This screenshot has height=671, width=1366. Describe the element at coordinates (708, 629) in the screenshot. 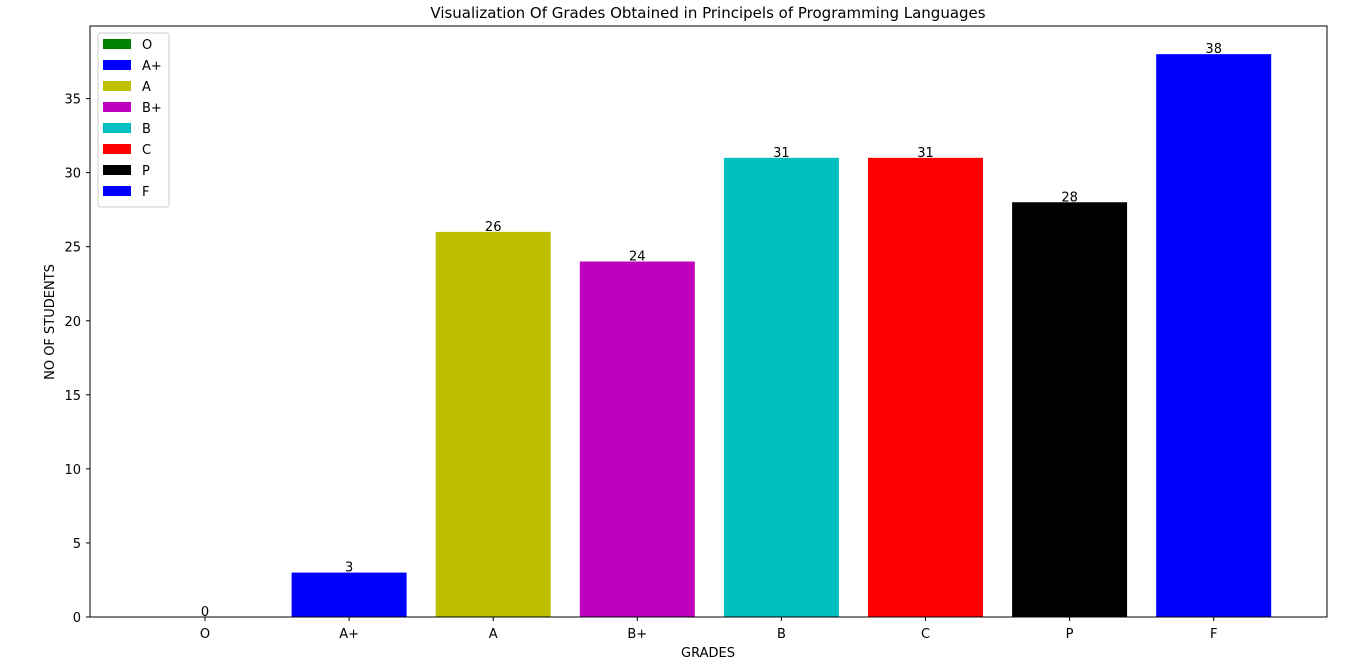

I see `x-axis: O A+ A B+ B C P F` at that location.